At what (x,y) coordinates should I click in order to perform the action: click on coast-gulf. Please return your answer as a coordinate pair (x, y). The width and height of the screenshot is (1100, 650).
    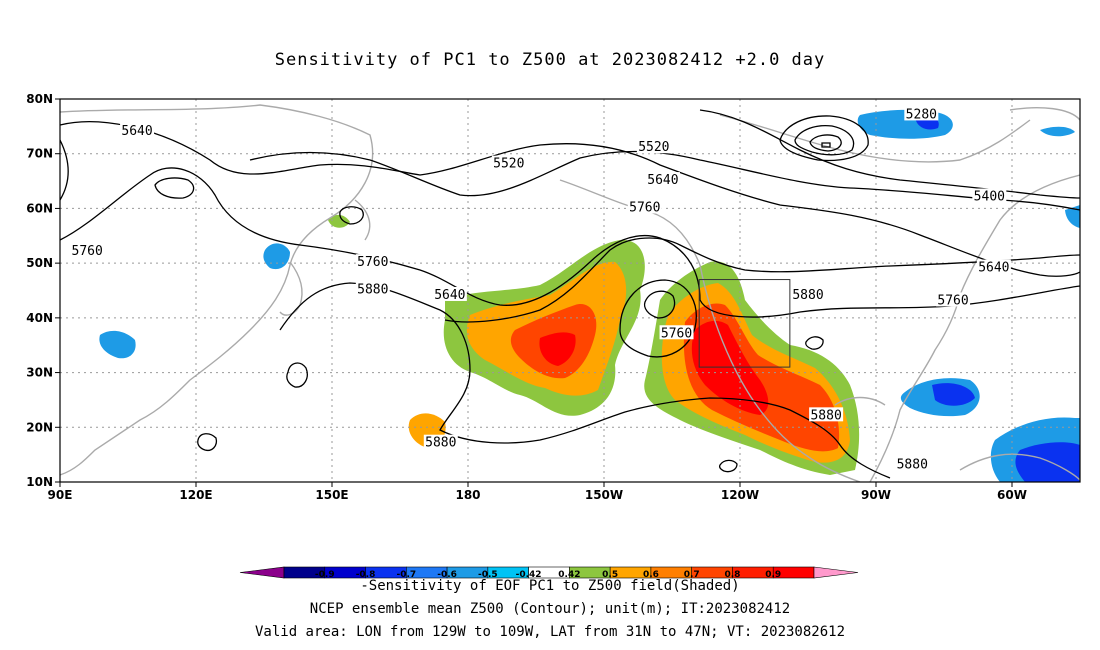
    Looking at the image, I should click on (860, 401).